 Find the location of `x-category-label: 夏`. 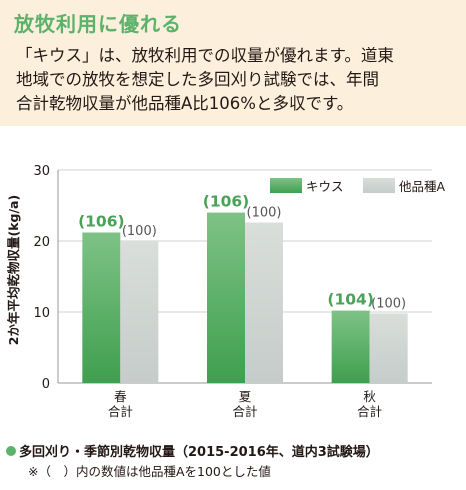

x-category-label: 夏 is located at coordinates (245, 396).